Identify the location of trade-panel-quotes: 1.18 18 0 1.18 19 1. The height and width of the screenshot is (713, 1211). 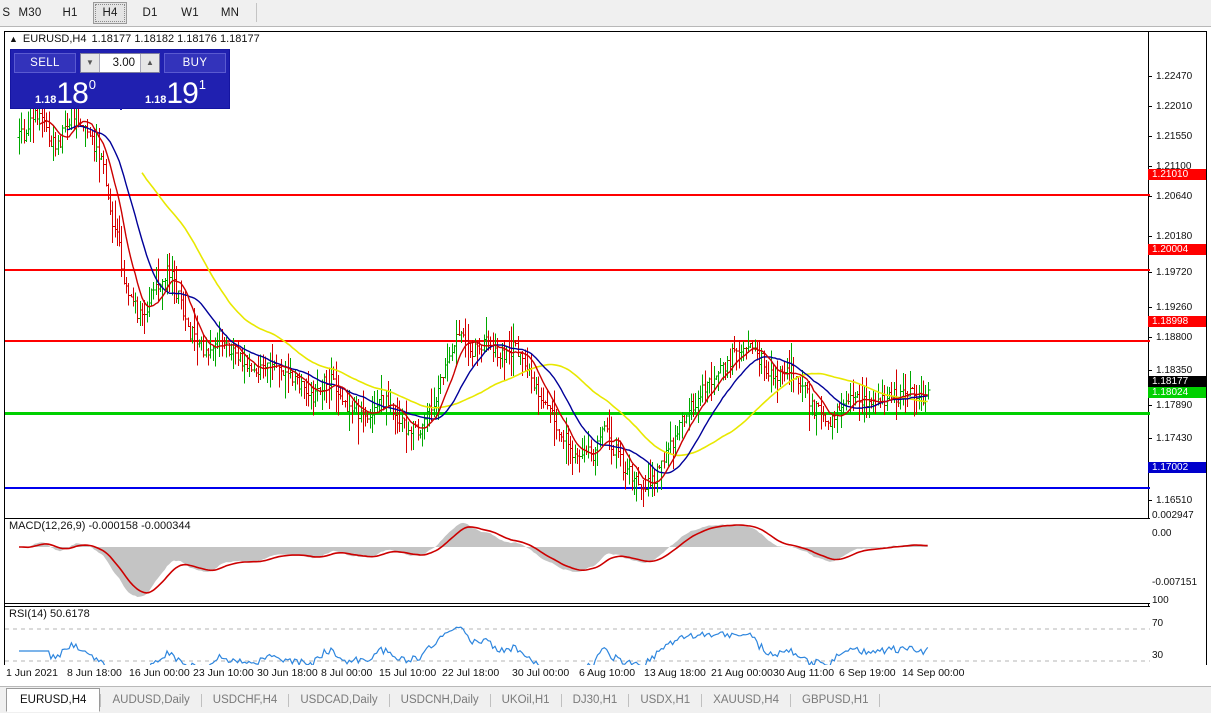
(120, 92).